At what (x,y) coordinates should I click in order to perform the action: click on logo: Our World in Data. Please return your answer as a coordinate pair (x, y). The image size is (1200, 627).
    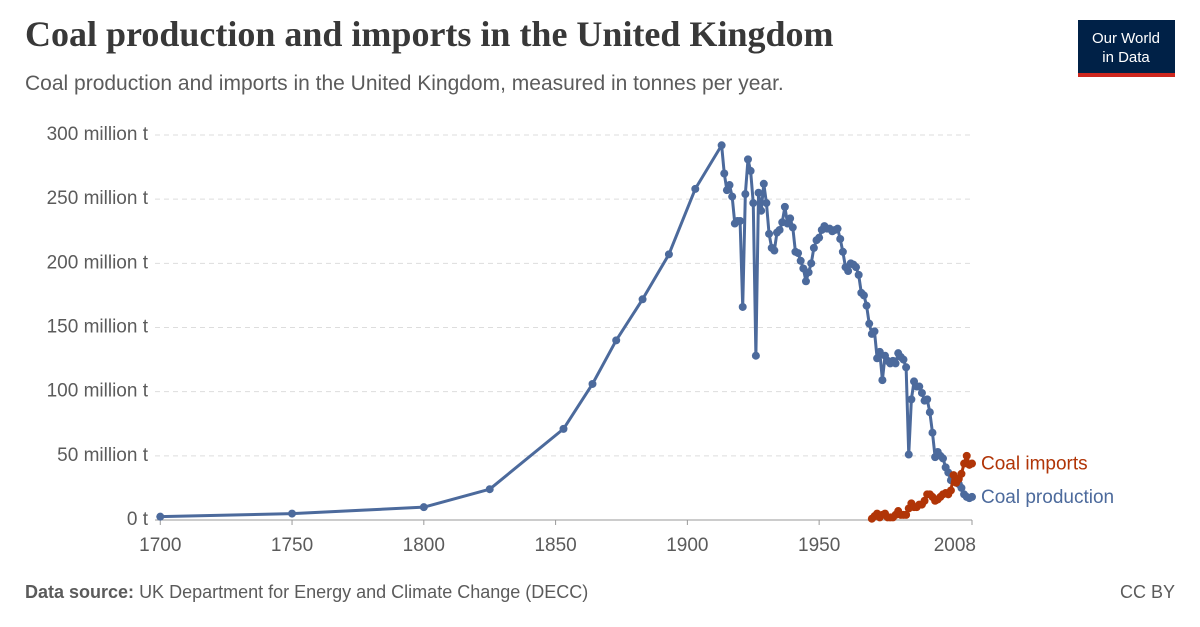
    Looking at the image, I should click on (1126, 48).